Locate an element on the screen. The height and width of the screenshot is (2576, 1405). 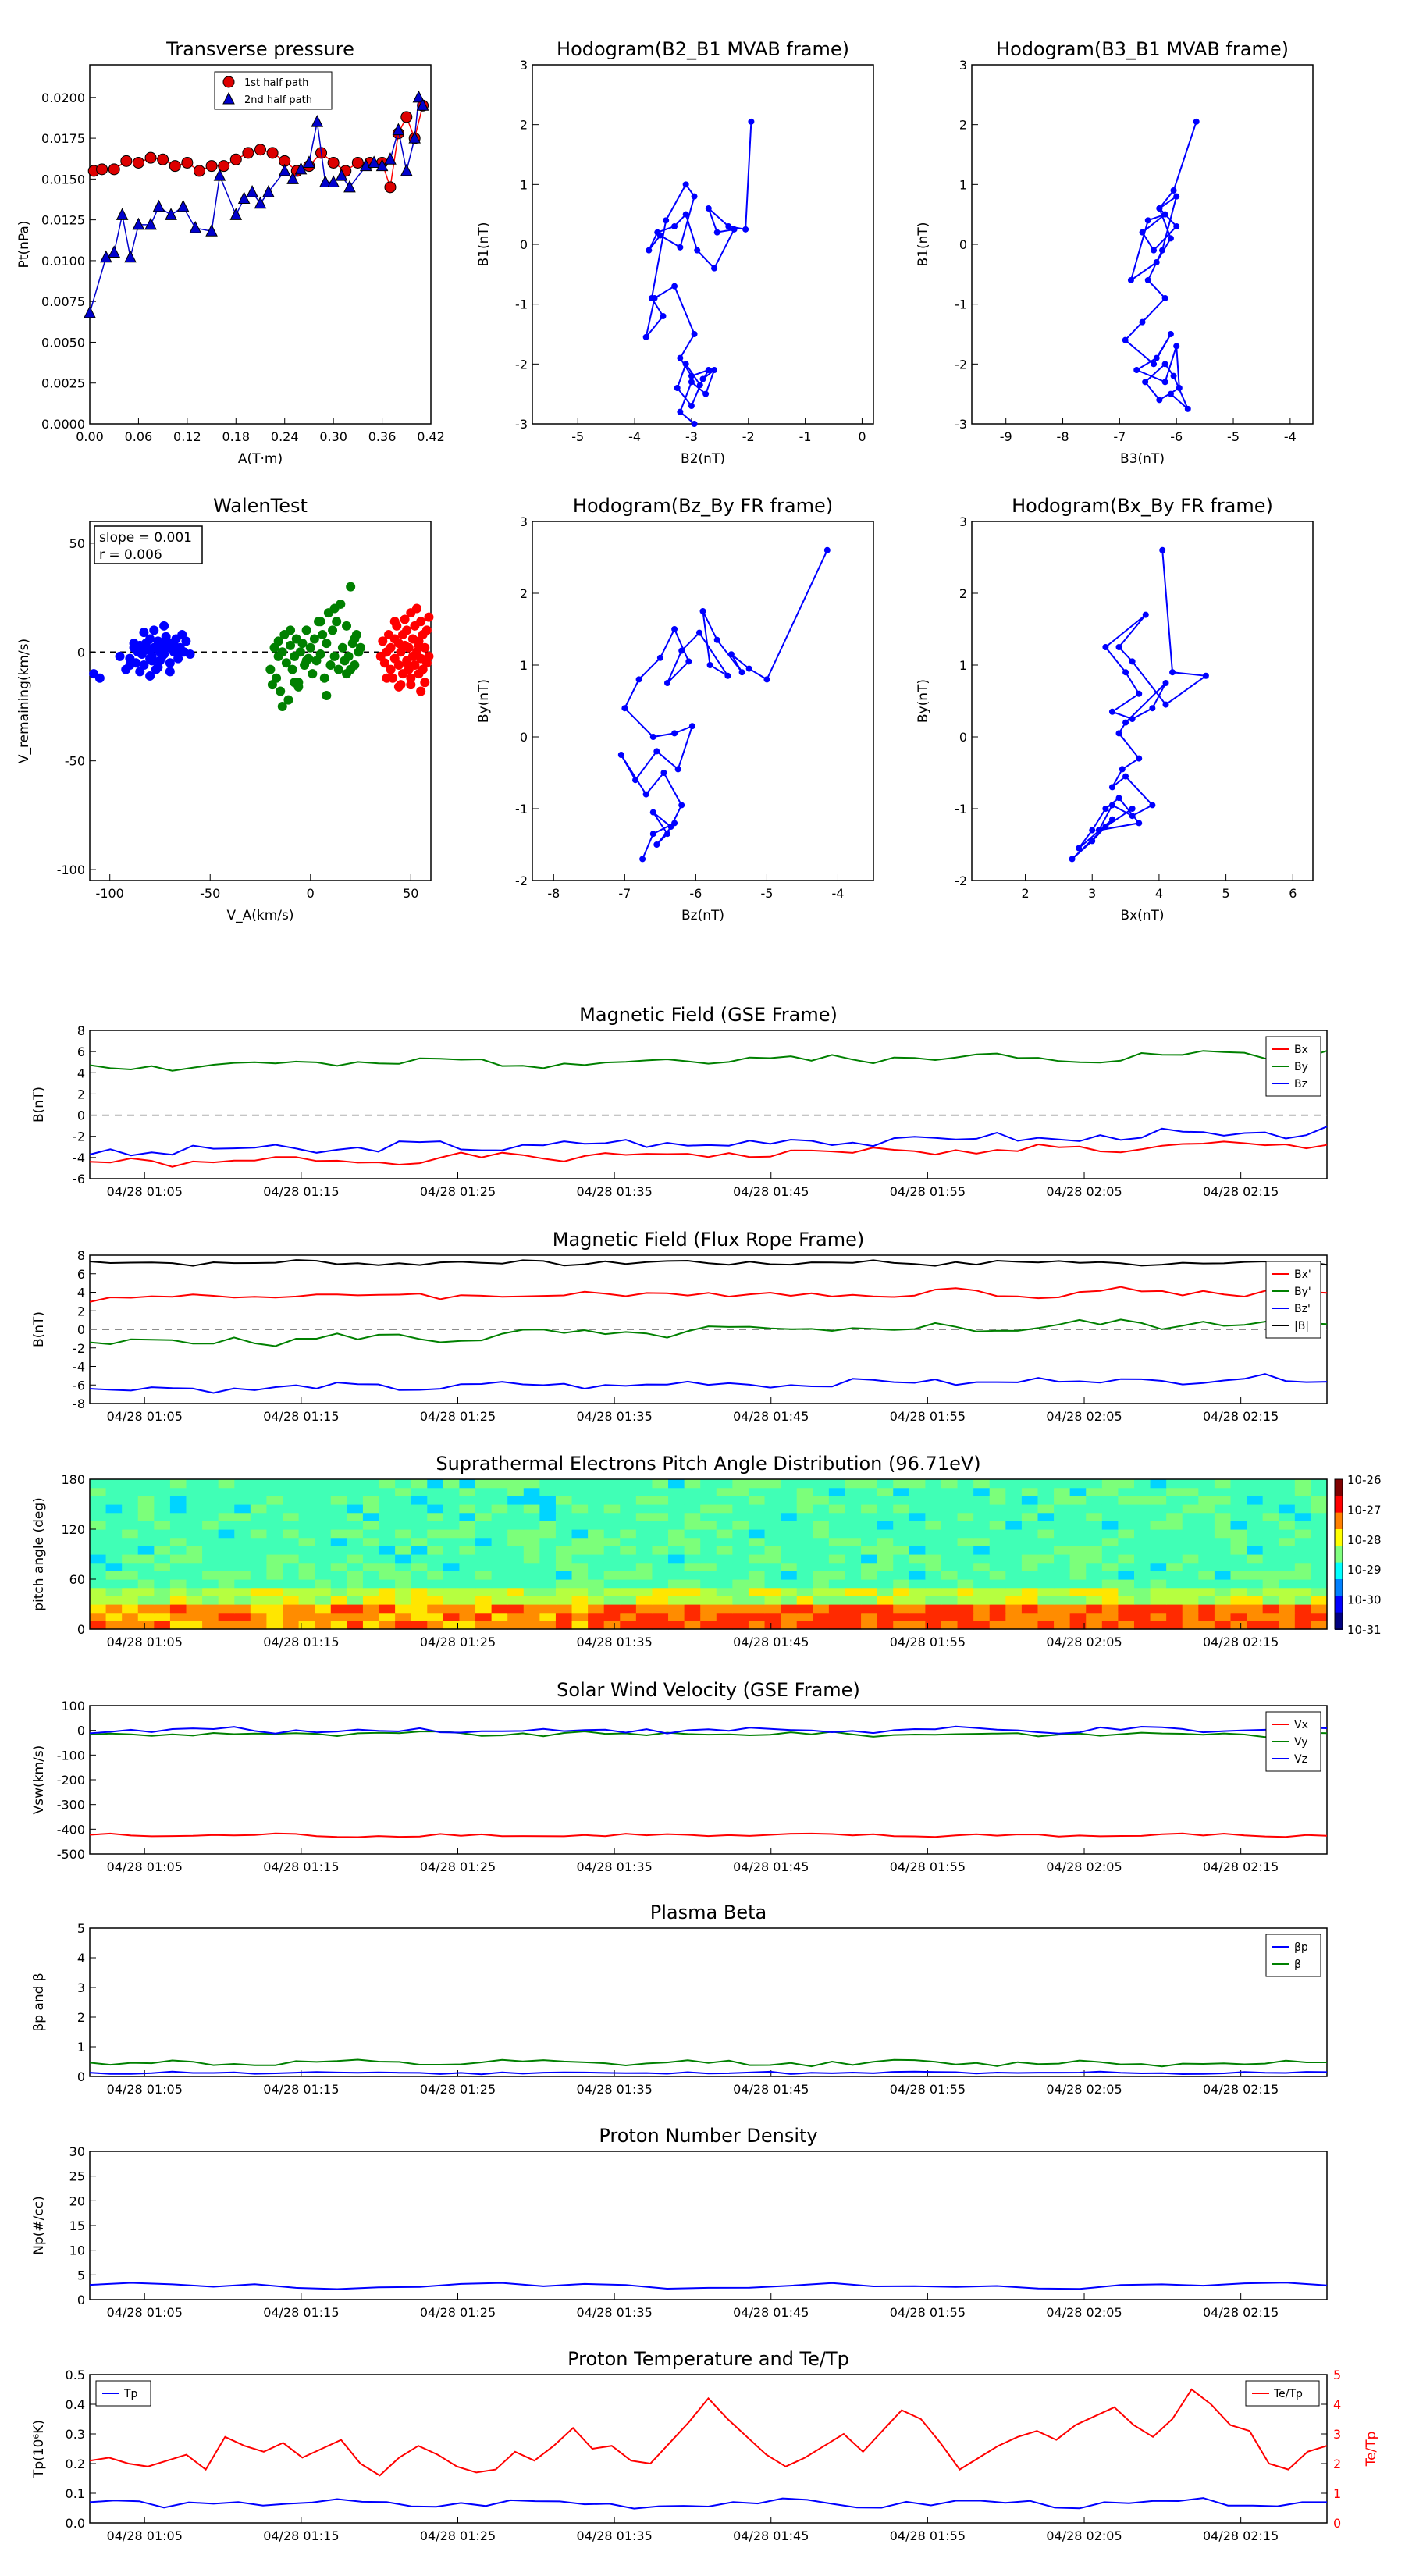
walen-r: r = 0.006 is located at coordinates (130, 555).